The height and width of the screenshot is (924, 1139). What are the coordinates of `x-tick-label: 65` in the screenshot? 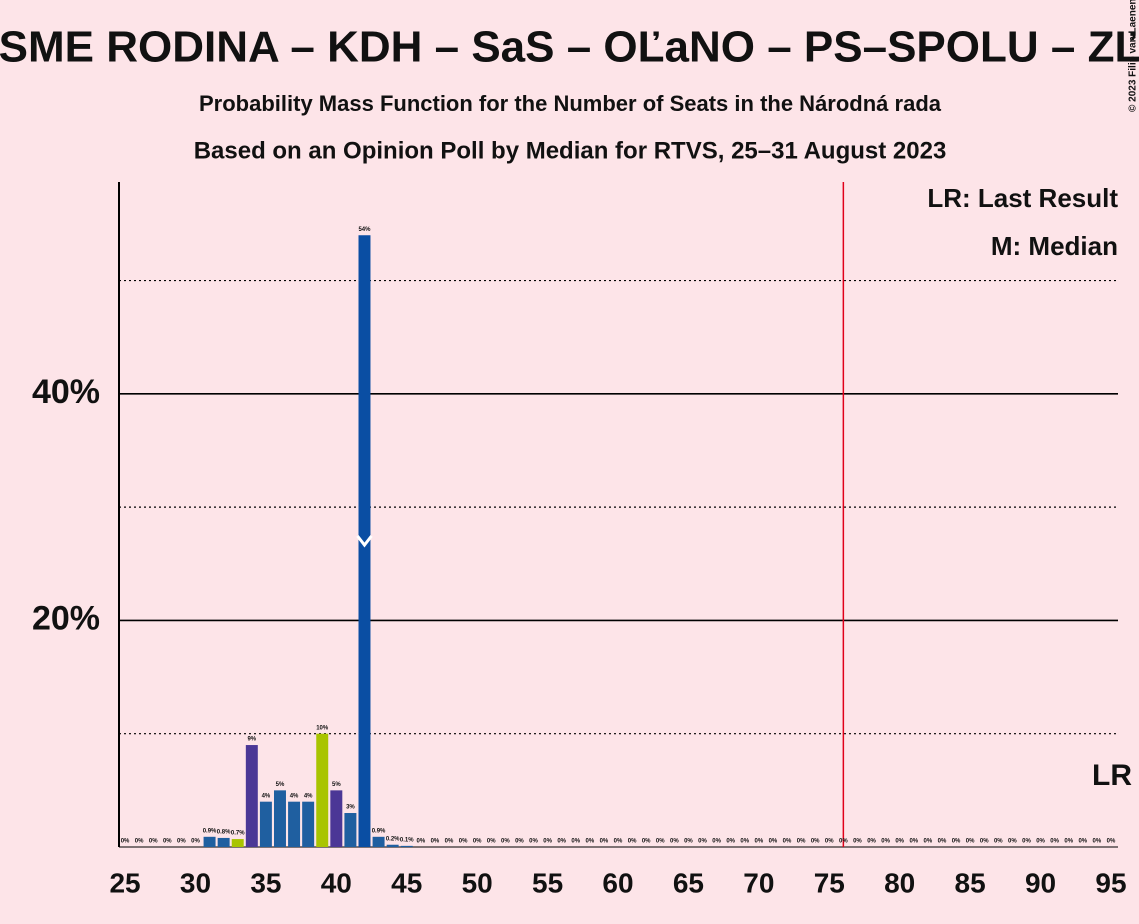 It's located at (688, 882).